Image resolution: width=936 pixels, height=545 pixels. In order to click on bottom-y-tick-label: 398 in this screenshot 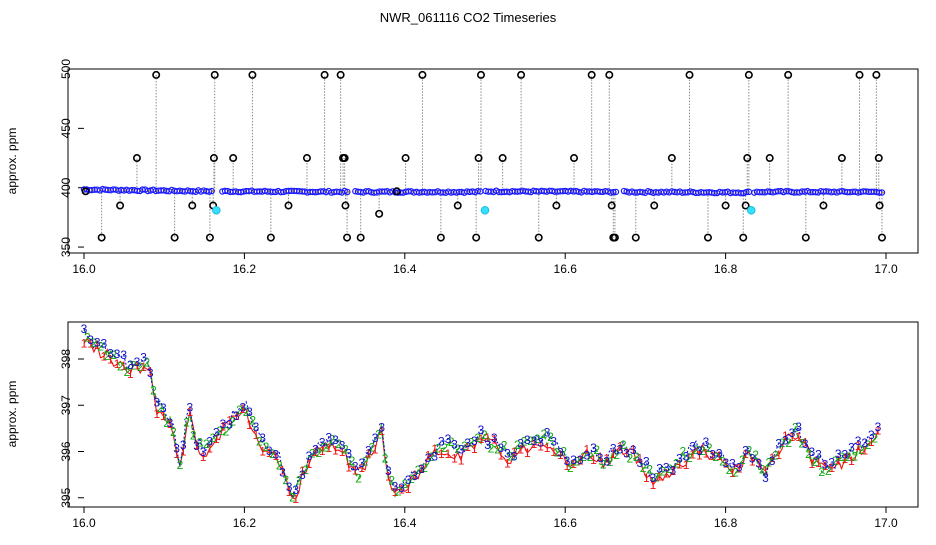, I will do `click(66, 359)`.